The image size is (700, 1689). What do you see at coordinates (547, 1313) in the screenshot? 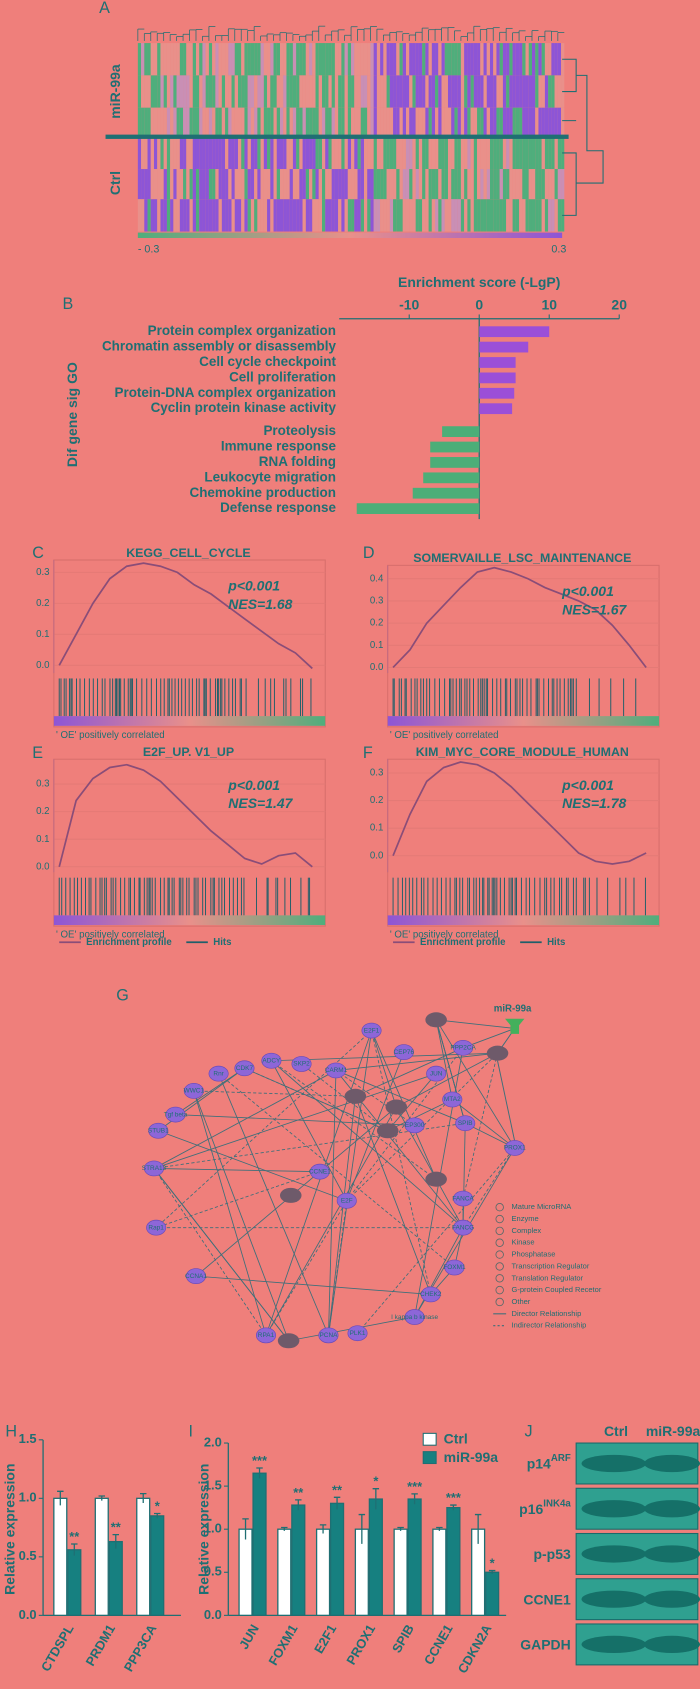
I see `legend-label: Director Relationship` at bounding box center [547, 1313].